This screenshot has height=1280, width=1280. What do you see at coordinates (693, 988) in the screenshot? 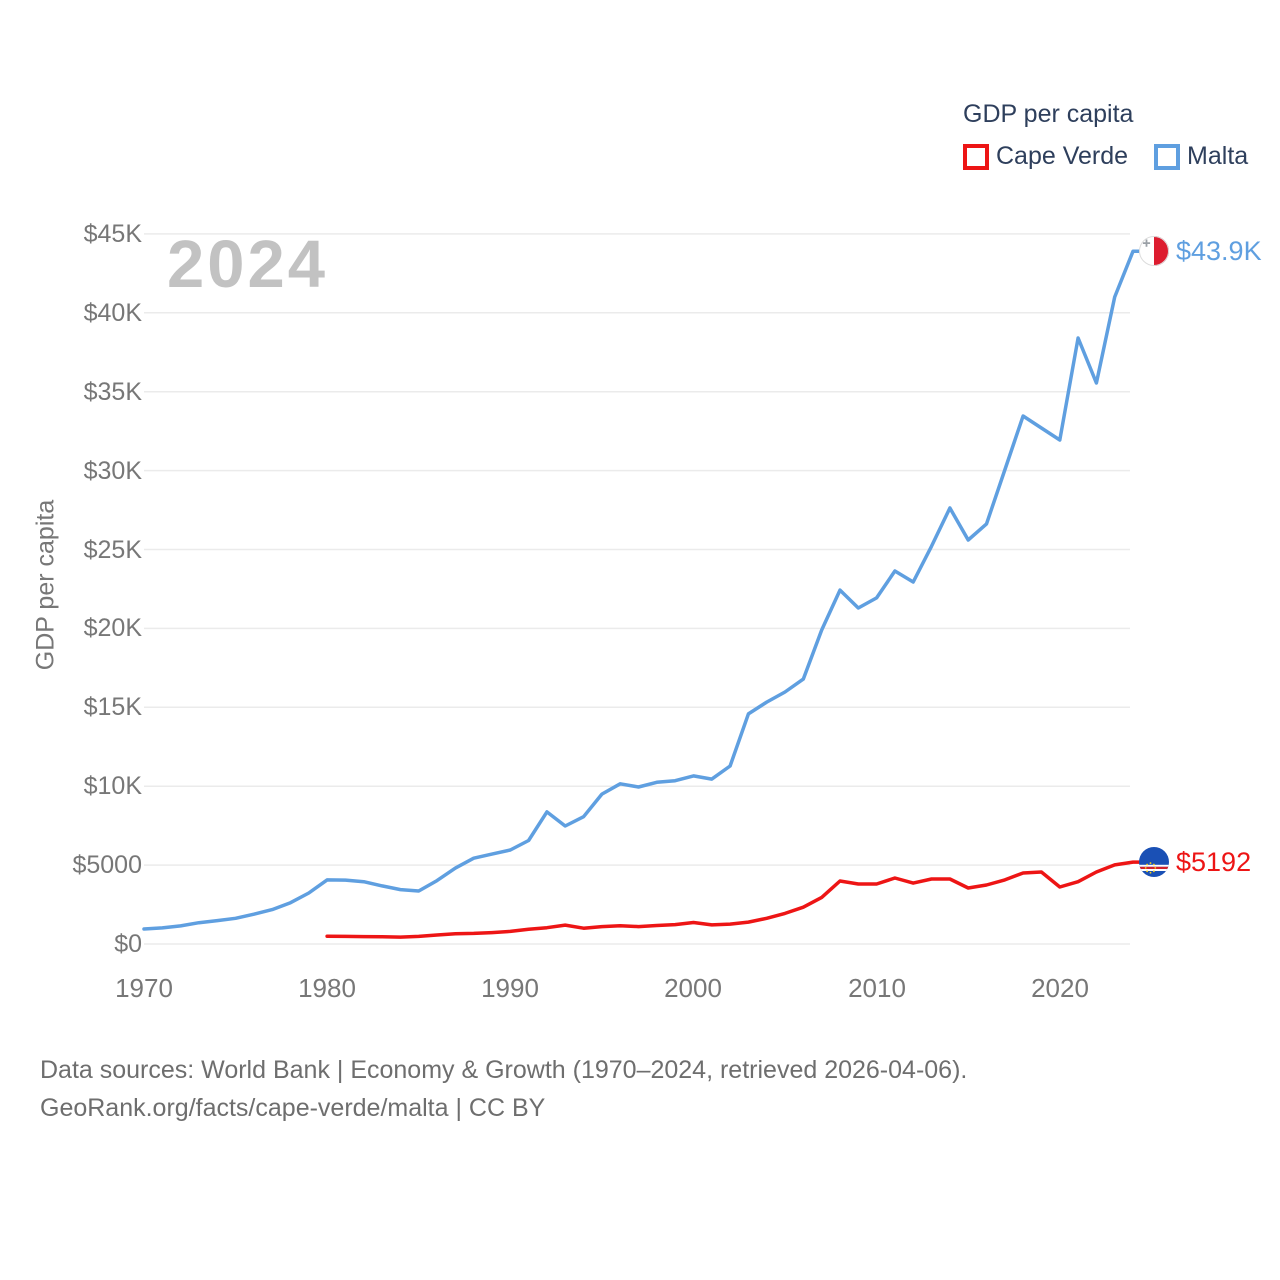
I see `x-tick-label-2000: 2000` at bounding box center [693, 988].